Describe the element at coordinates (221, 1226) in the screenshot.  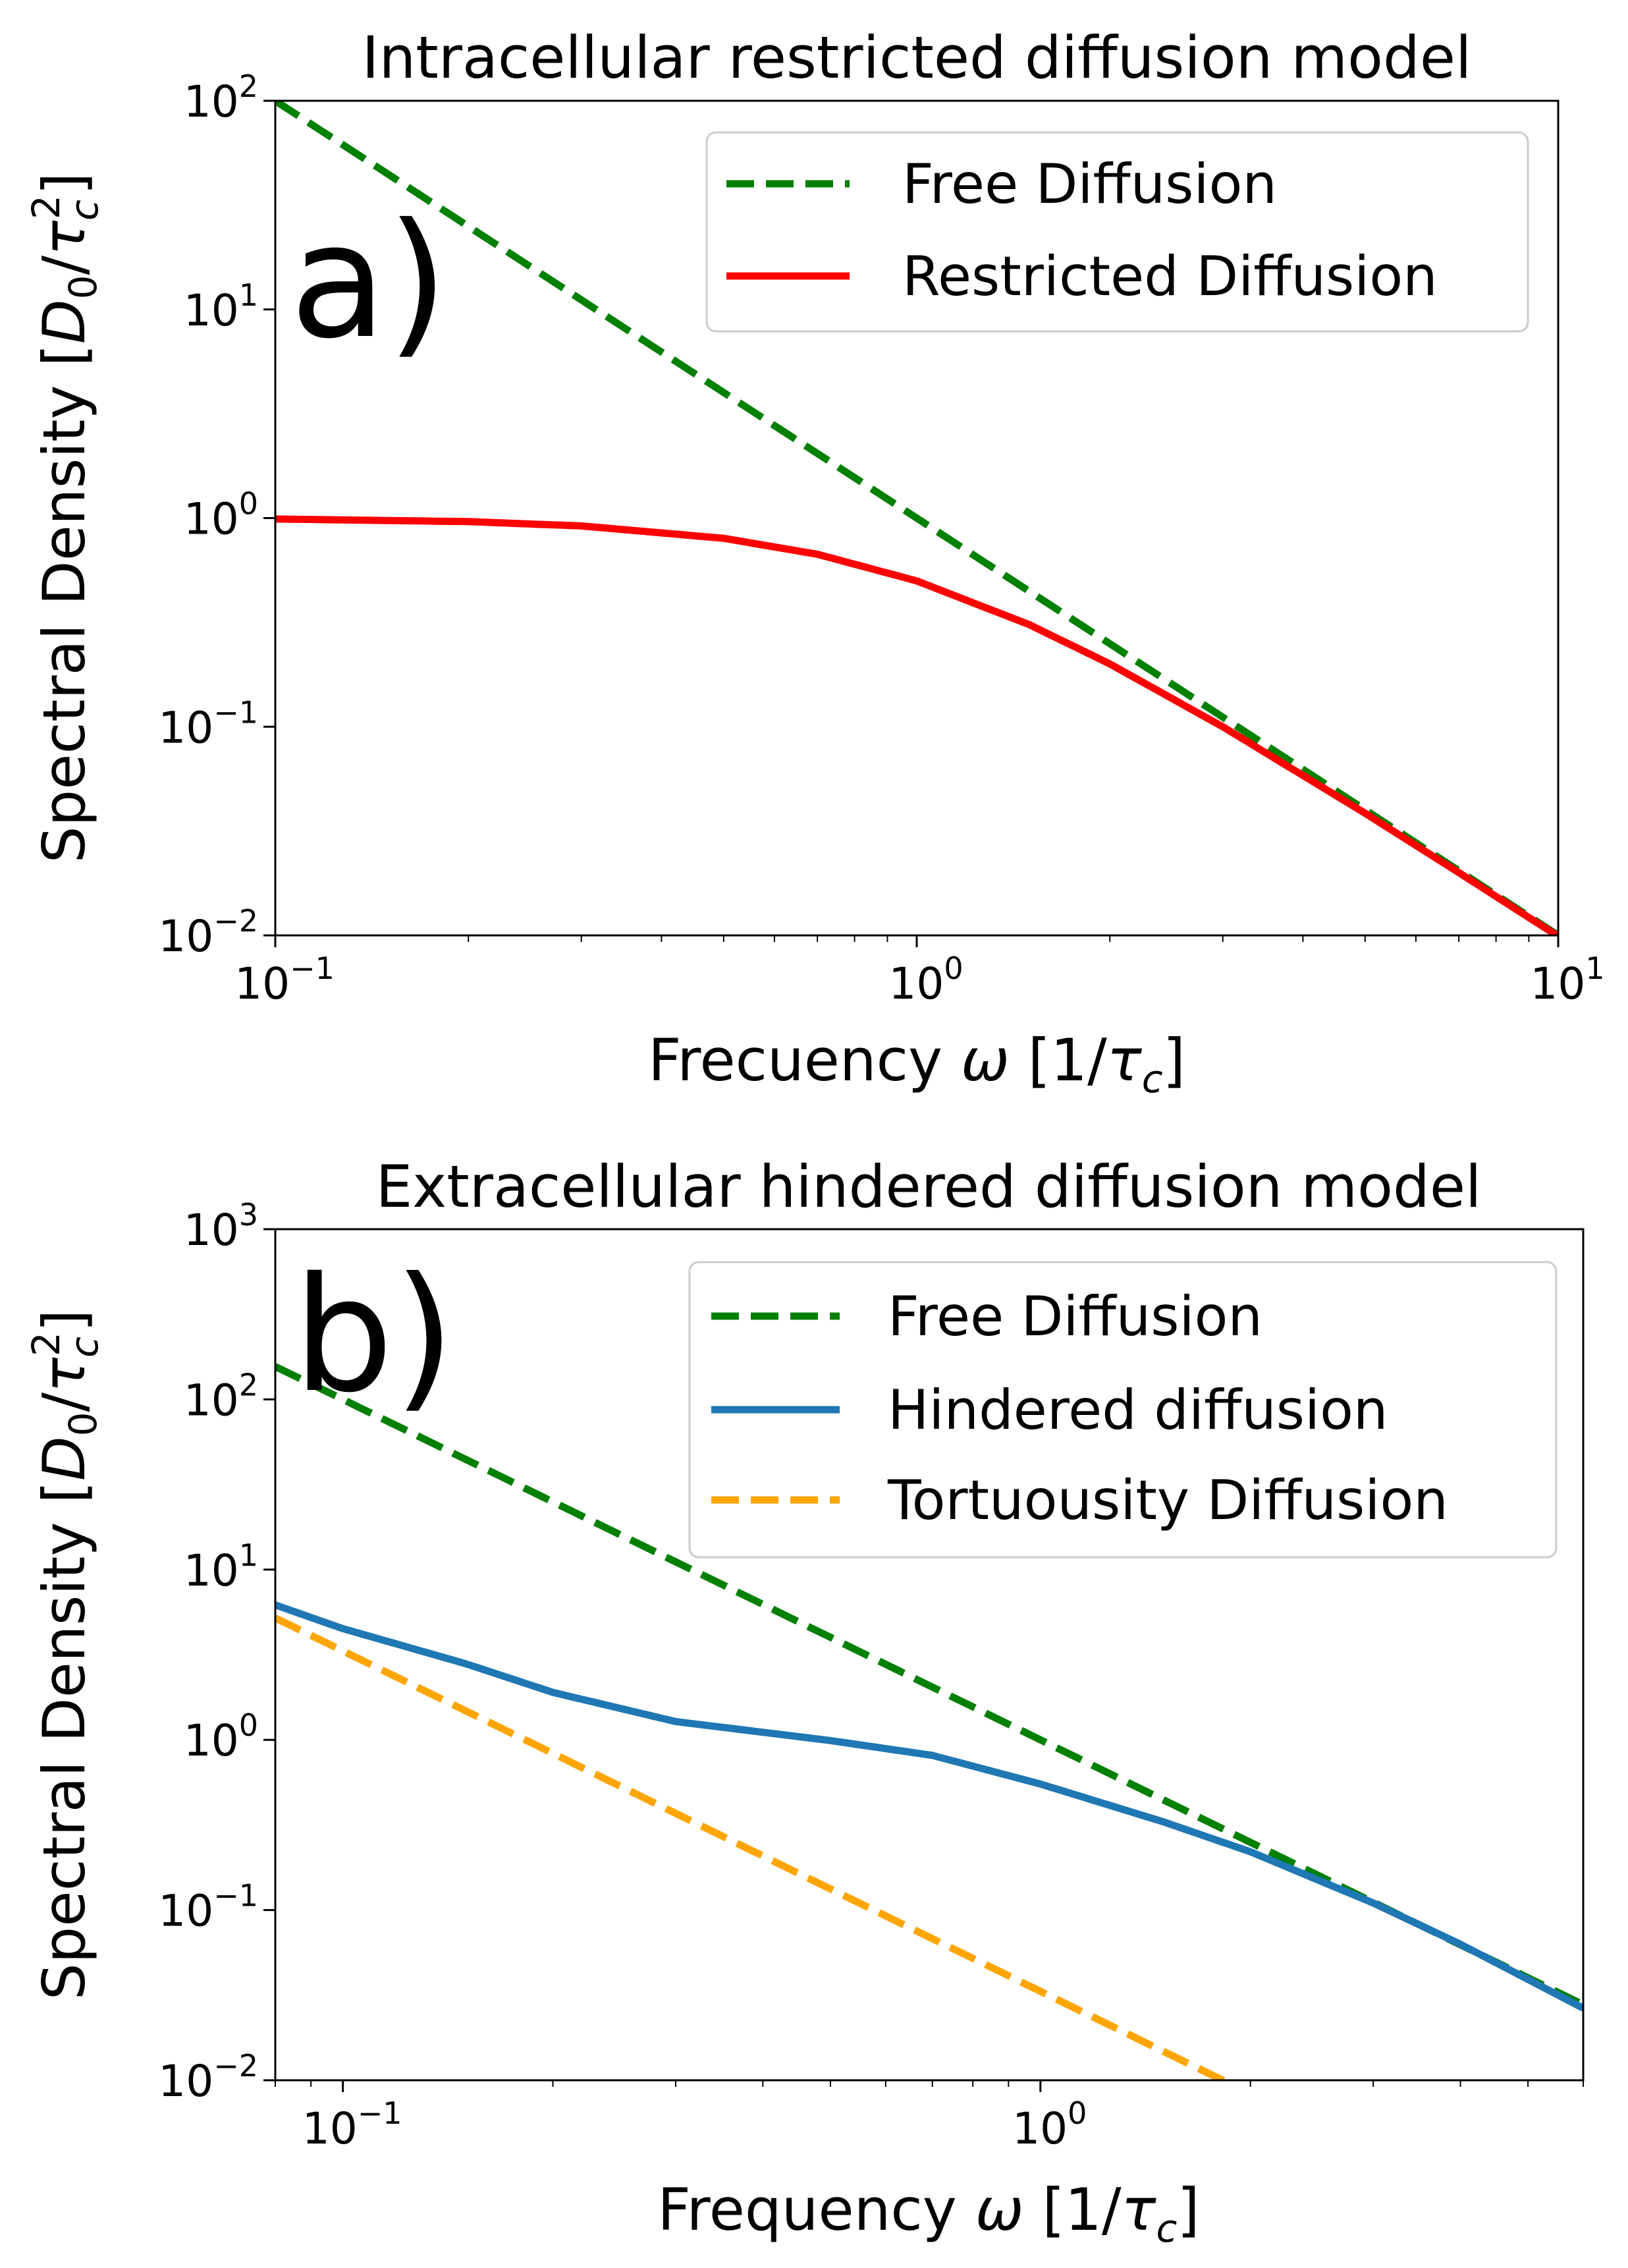
I see `y-tick-label-b-5: 10³` at that location.